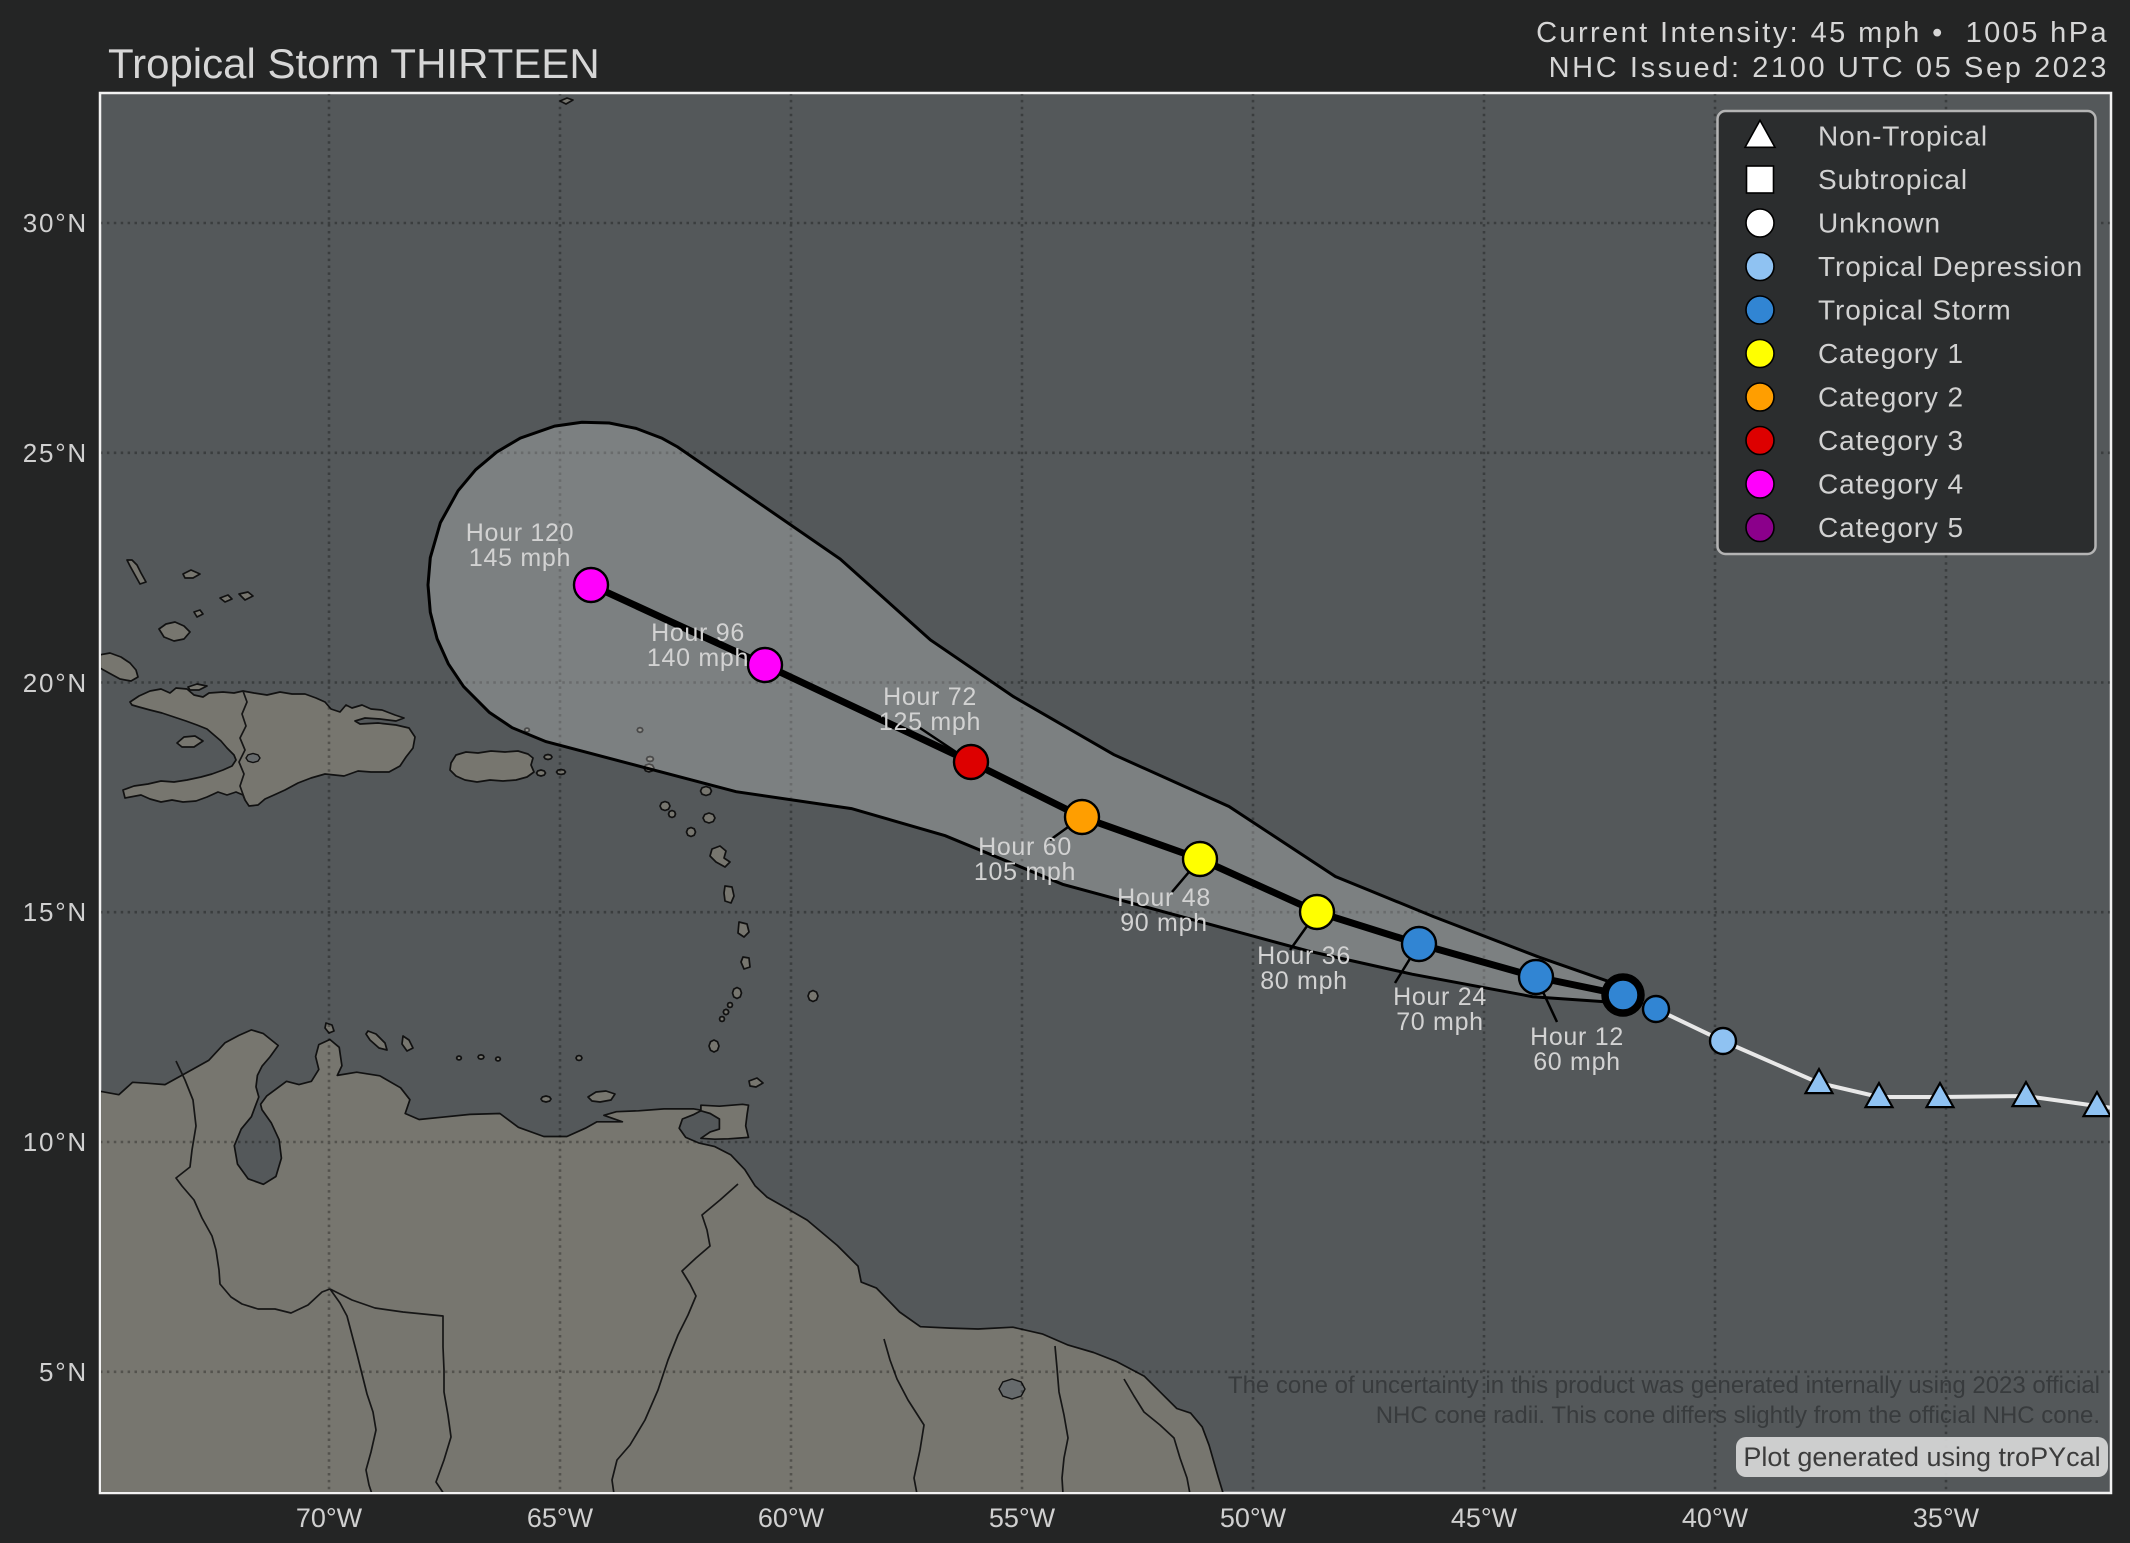 The height and width of the screenshot is (1543, 2130). I want to click on svg-text: 140 mph, so click(698, 658).